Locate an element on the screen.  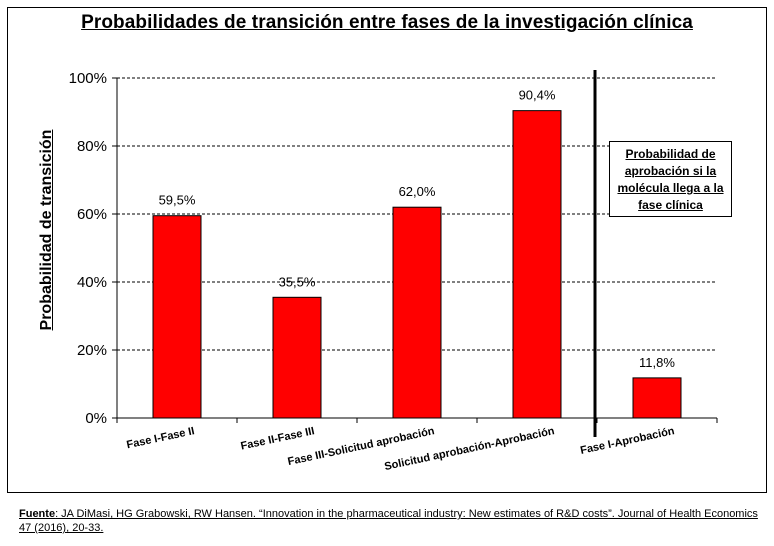
data-label: 62,0% is located at coordinates (417, 191).